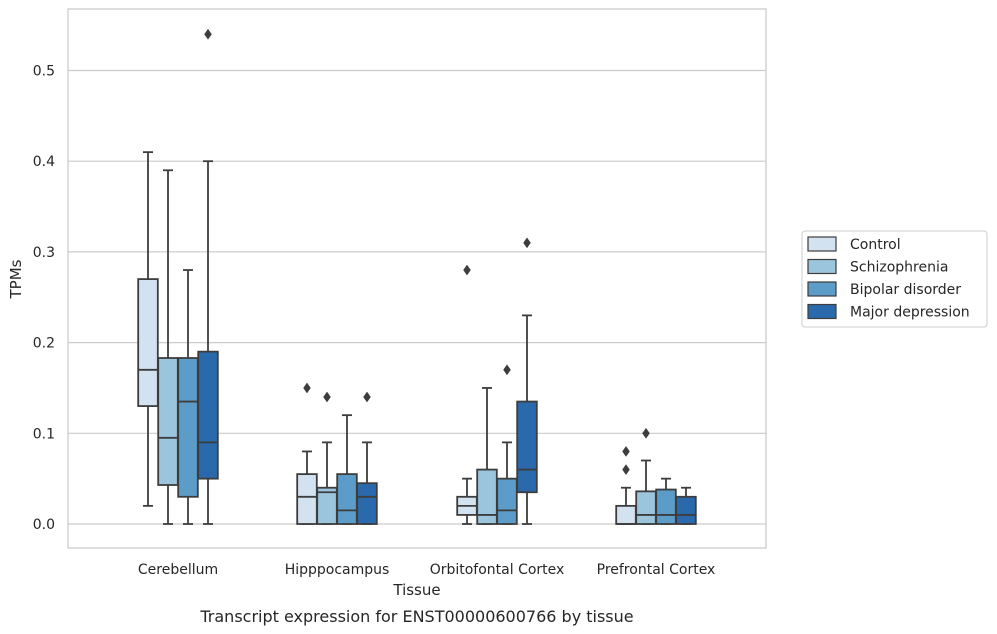  I want to click on legend-label: Major depression, so click(910, 313).